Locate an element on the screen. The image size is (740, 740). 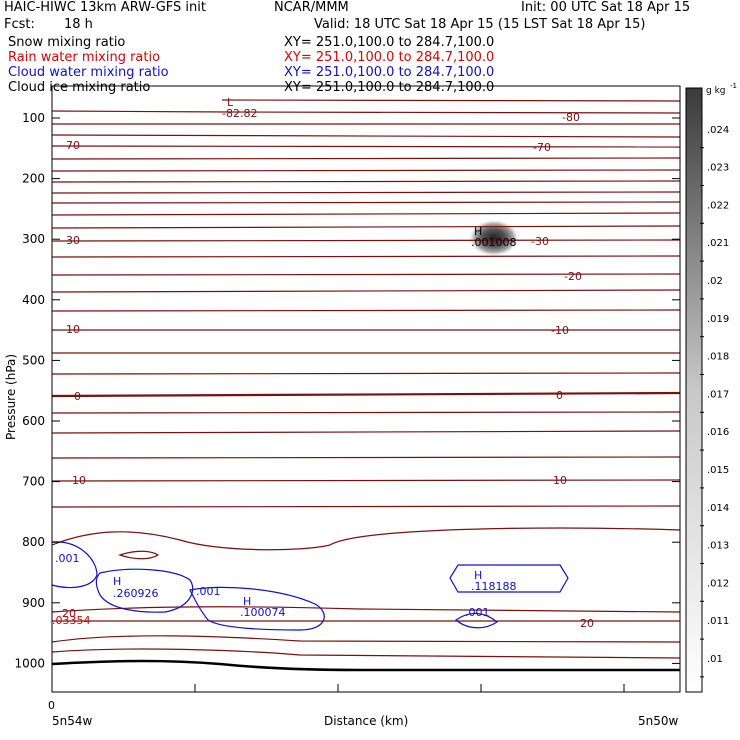
isotherm-label: 0 is located at coordinates (77, 396).